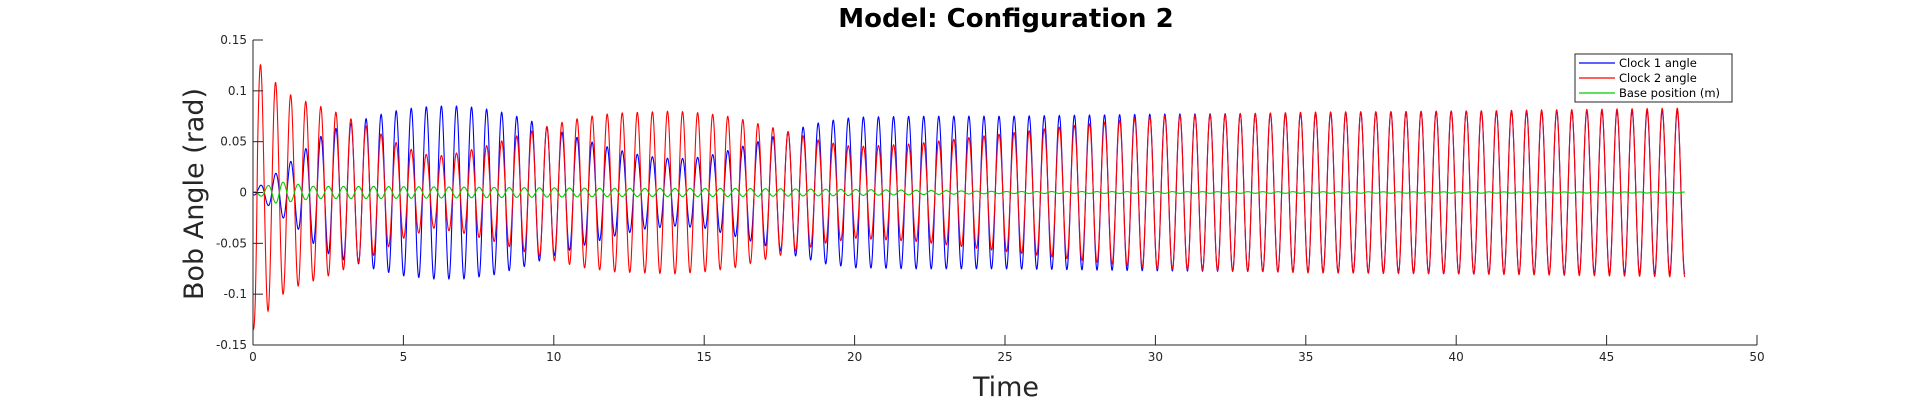 The width and height of the screenshot is (1920, 400). What do you see at coordinates (1658, 78) in the screenshot?
I see `legend-label: Clock 2 angle` at bounding box center [1658, 78].